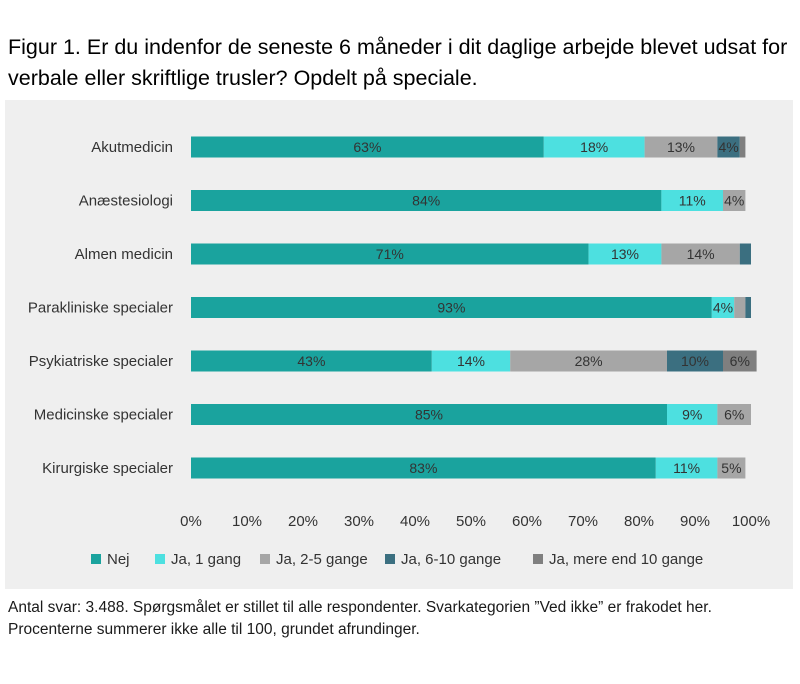 The width and height of the screenshot is (800, 684). I want to click on data-label: 43%, so click(311, 361).